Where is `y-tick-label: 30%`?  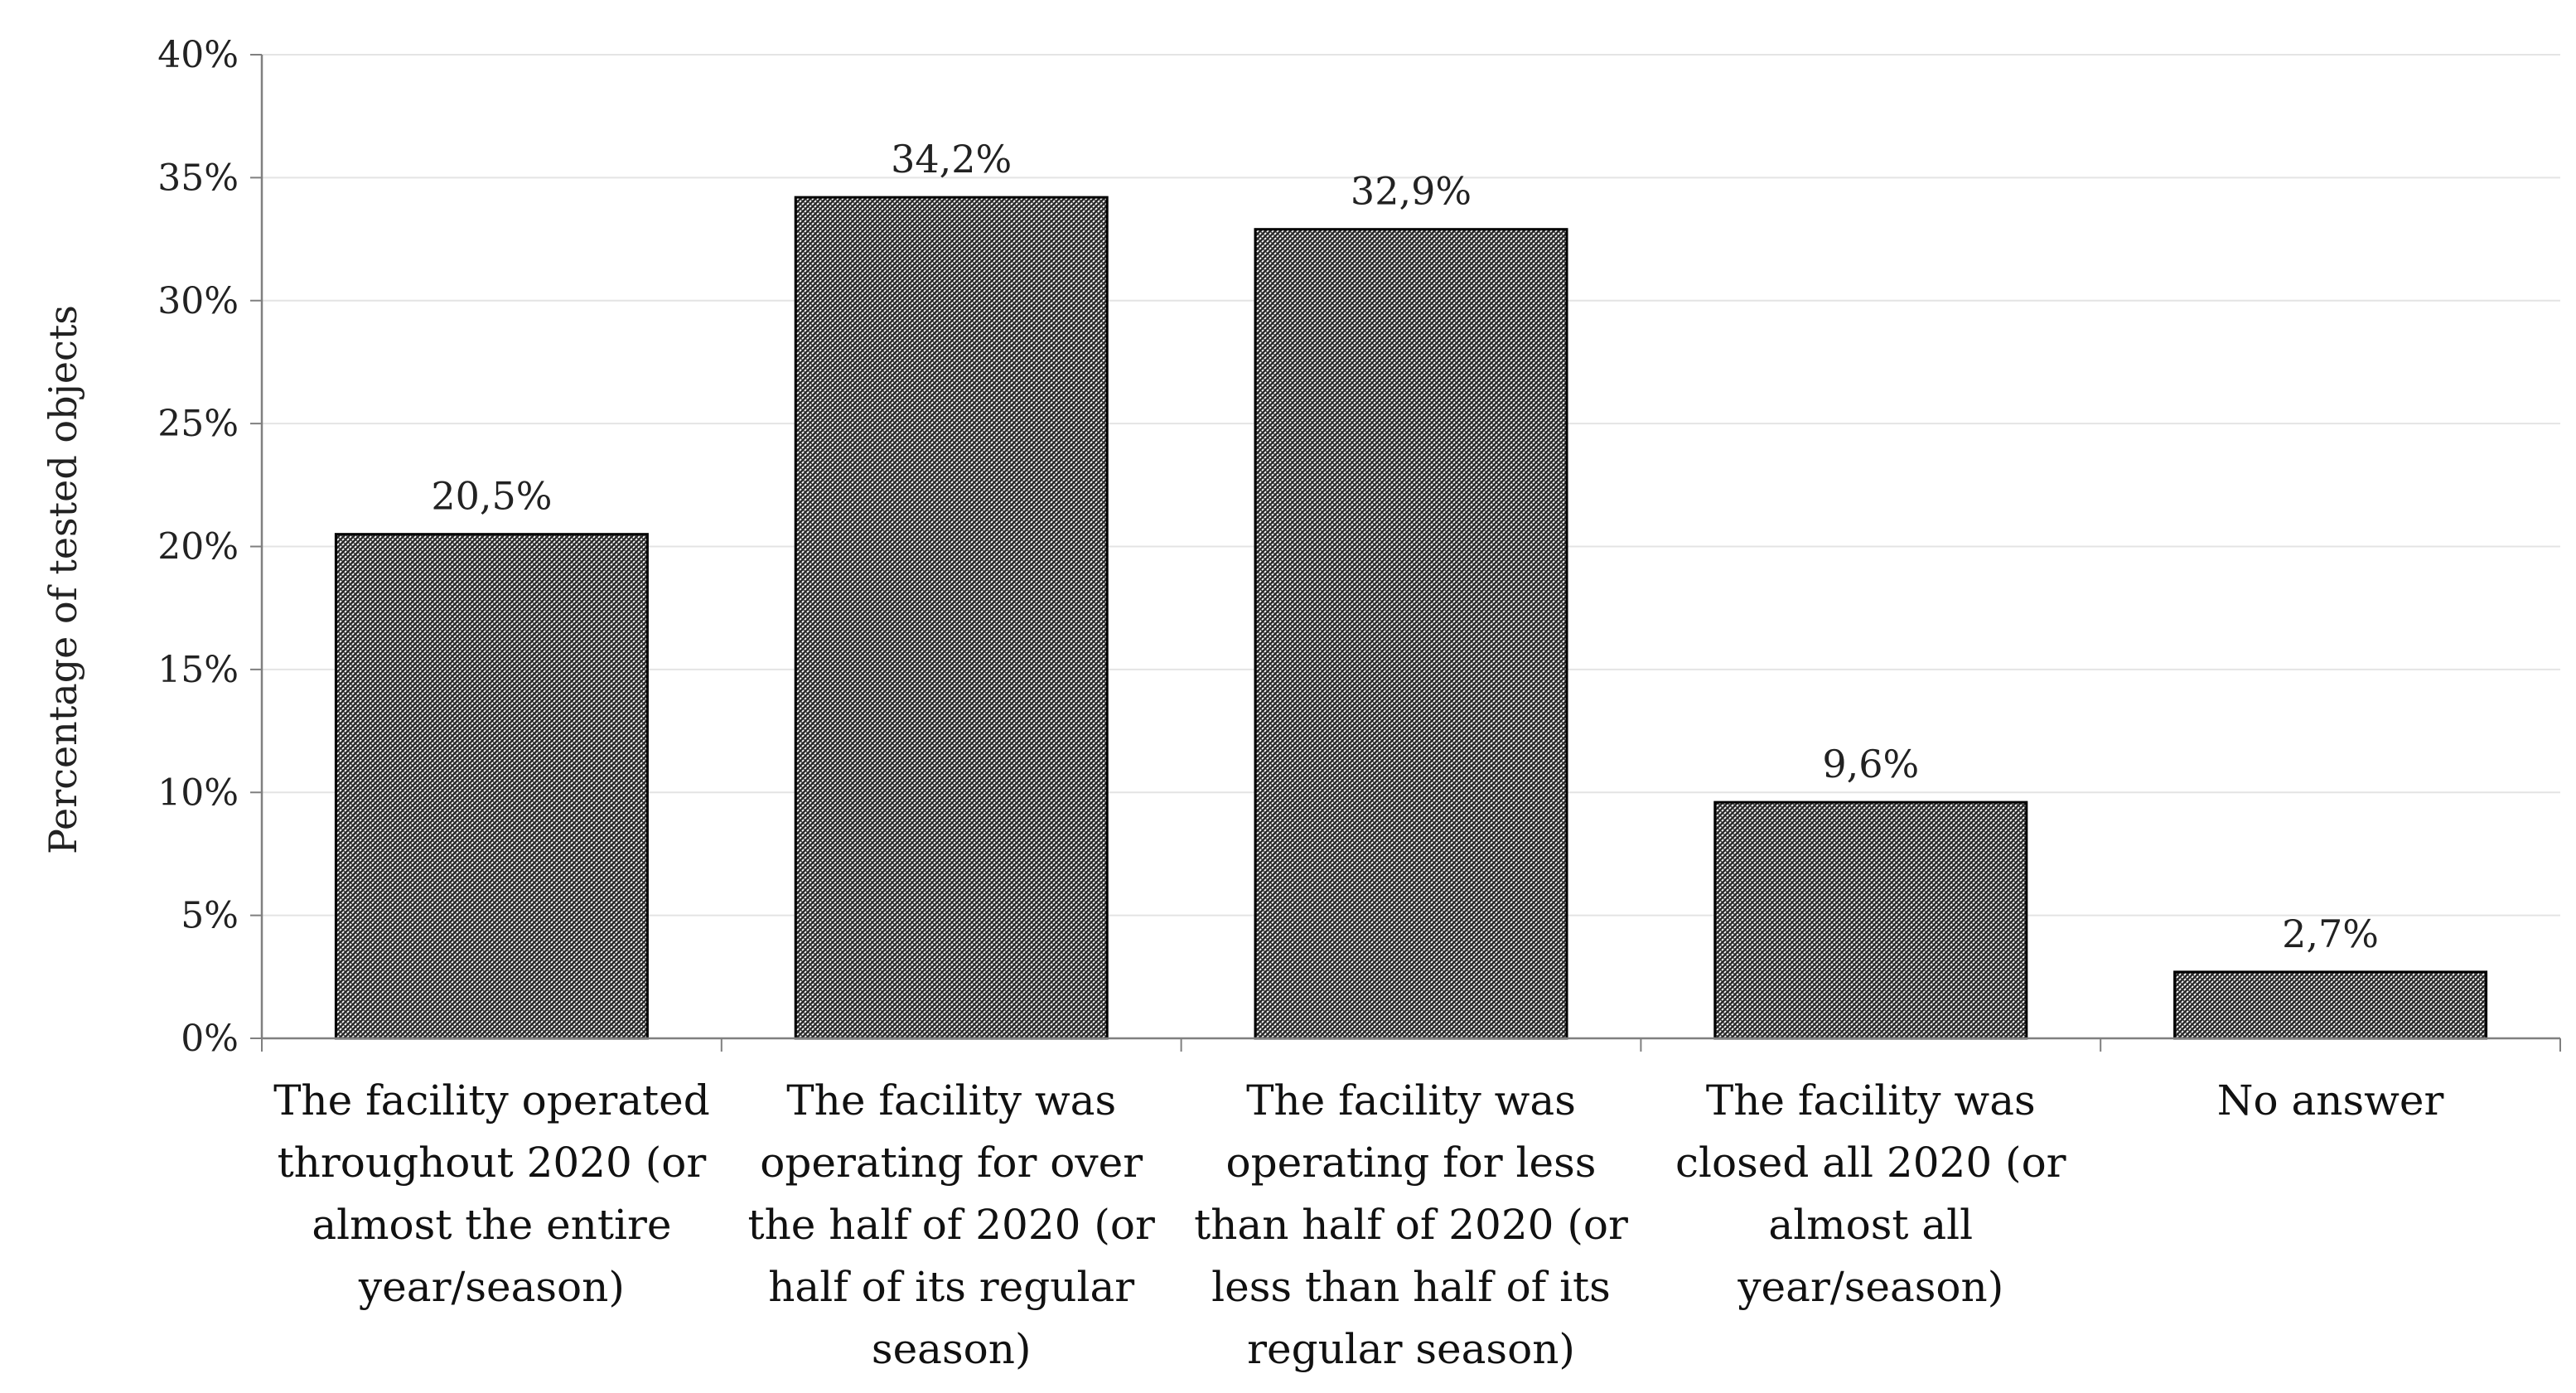
y-tick-label: 30% is located at coordinates (198, 301).